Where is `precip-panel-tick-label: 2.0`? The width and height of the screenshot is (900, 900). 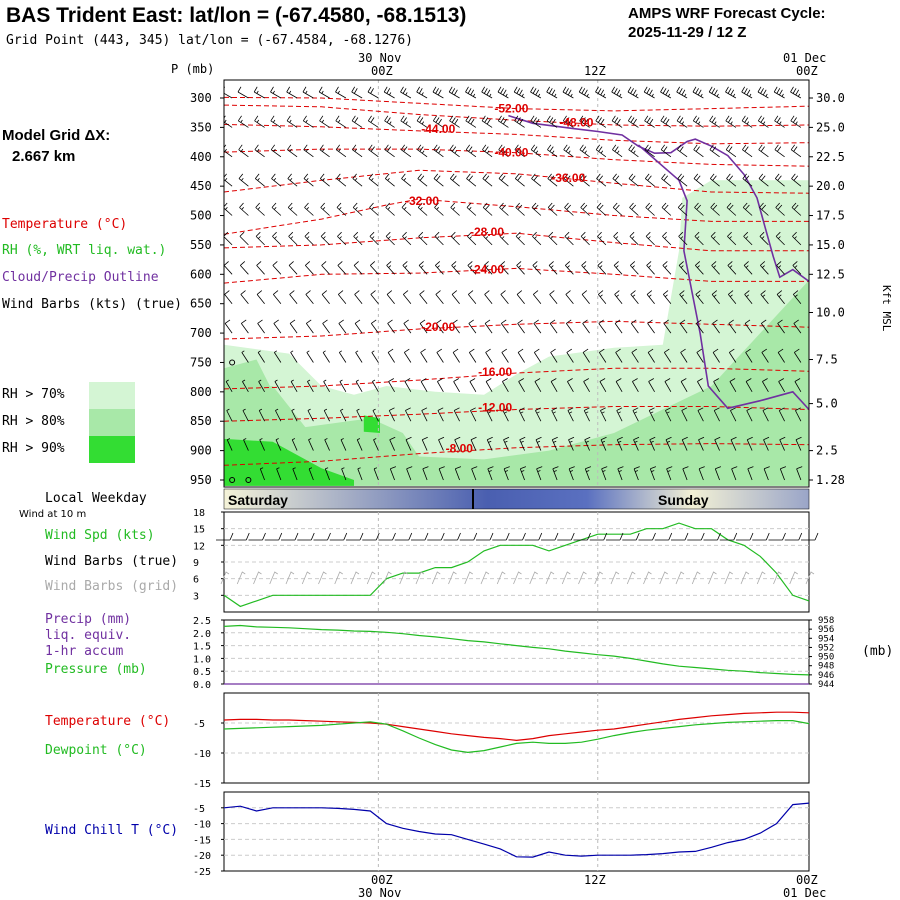 precip-panel-tick-label: 2.0 is located at coordinates (202, 634).